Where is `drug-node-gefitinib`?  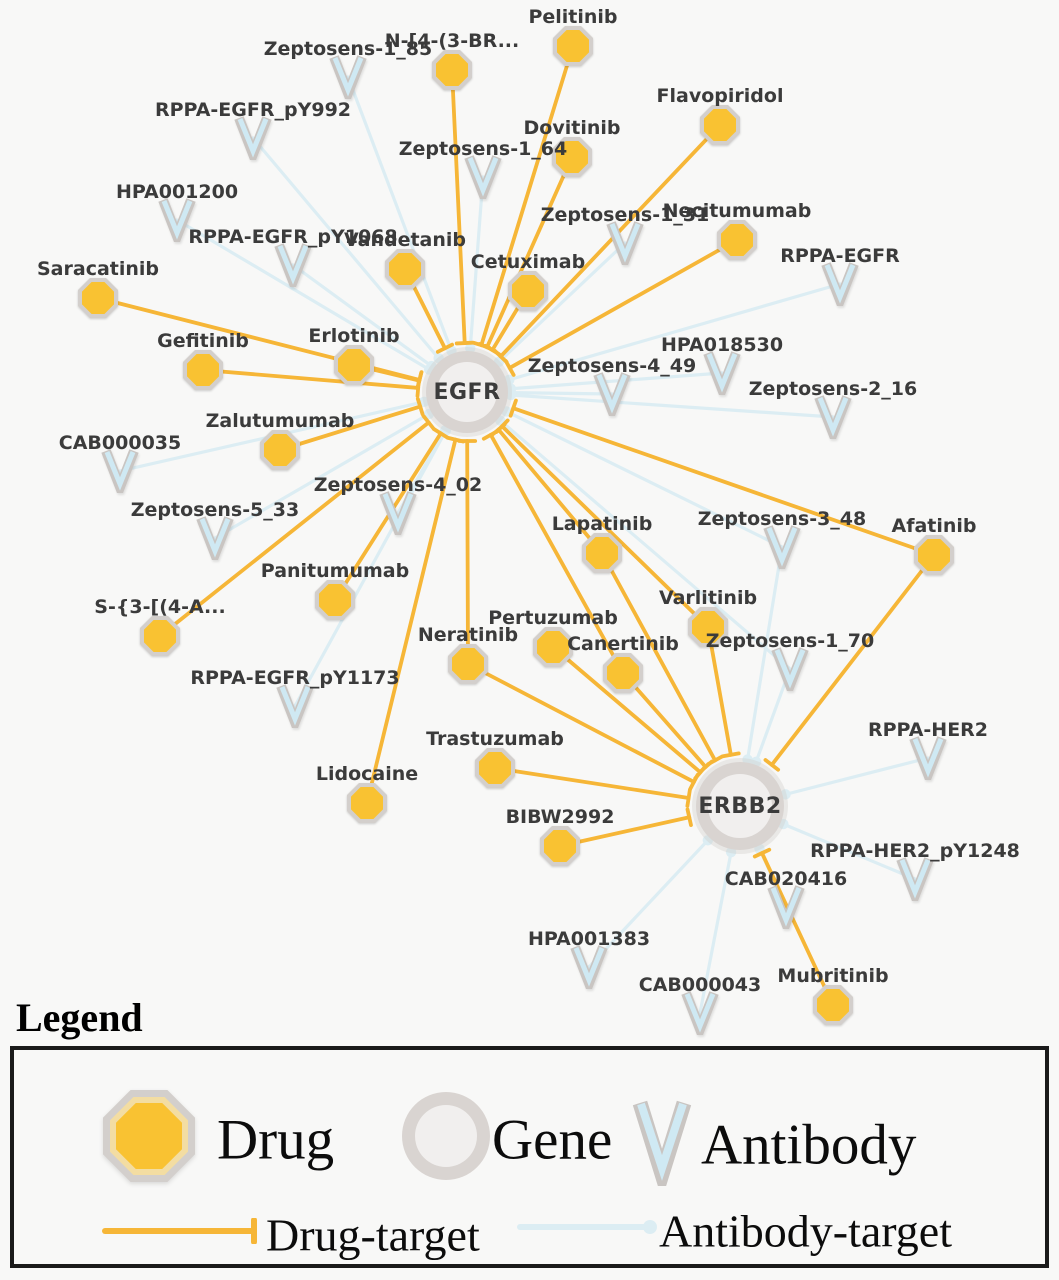
drug-node-gefitinib is located at coordinates (203, 370).